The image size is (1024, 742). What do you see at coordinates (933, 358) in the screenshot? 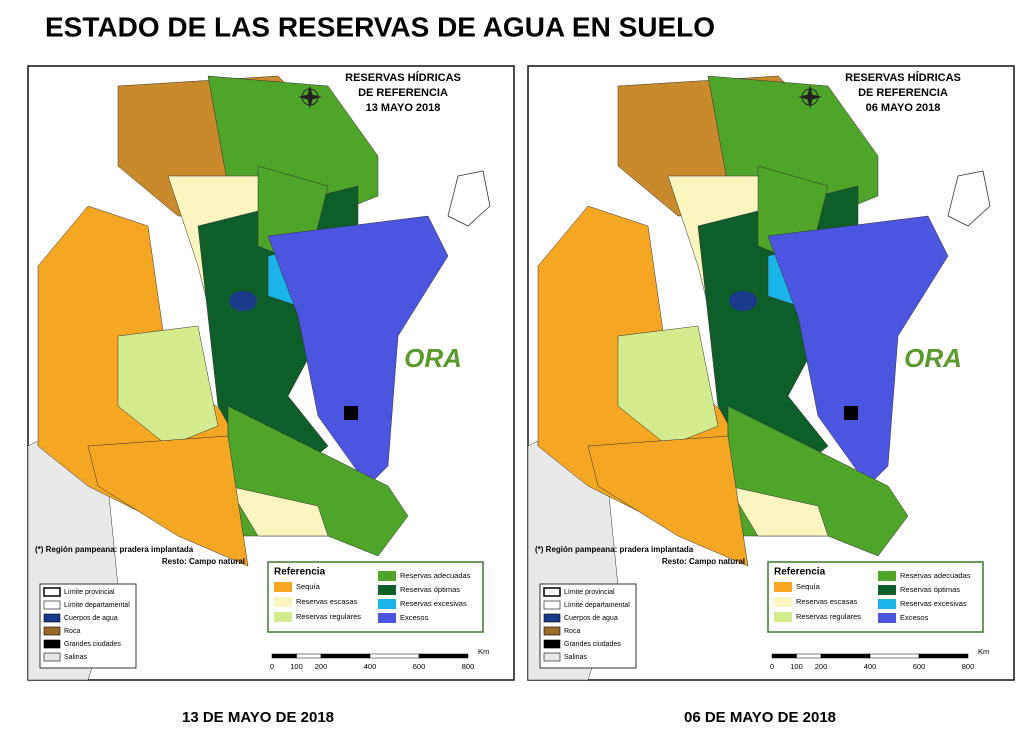
I see `logo: ORA` at bounding box center [933, 358].